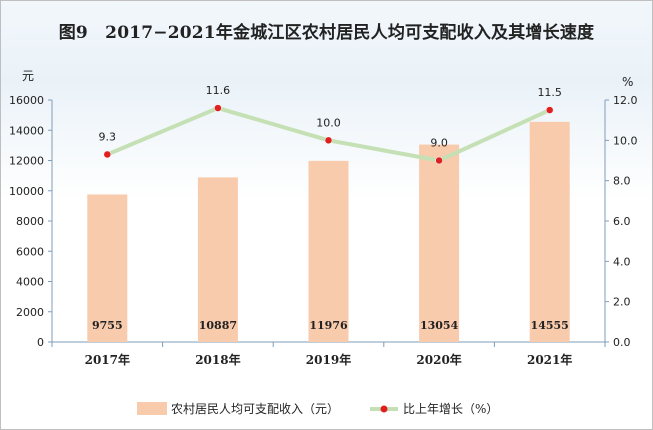  I want to click on x-tick-label: 2021年, so click(549, 359).